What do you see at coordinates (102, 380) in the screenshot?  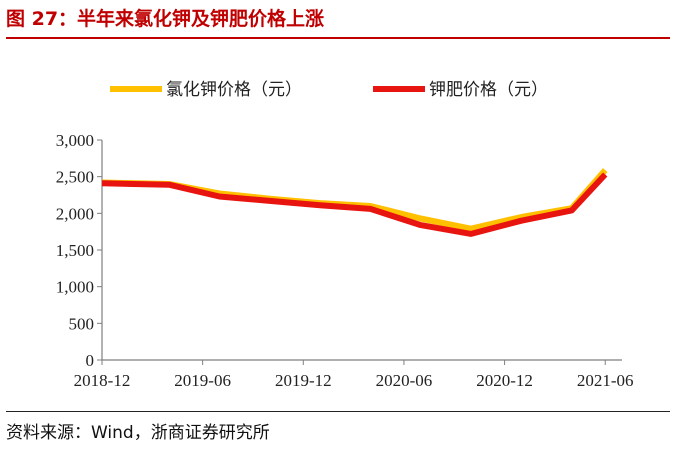 I see `x-tick-label: 2018-12` at bounding box center [102, 380].